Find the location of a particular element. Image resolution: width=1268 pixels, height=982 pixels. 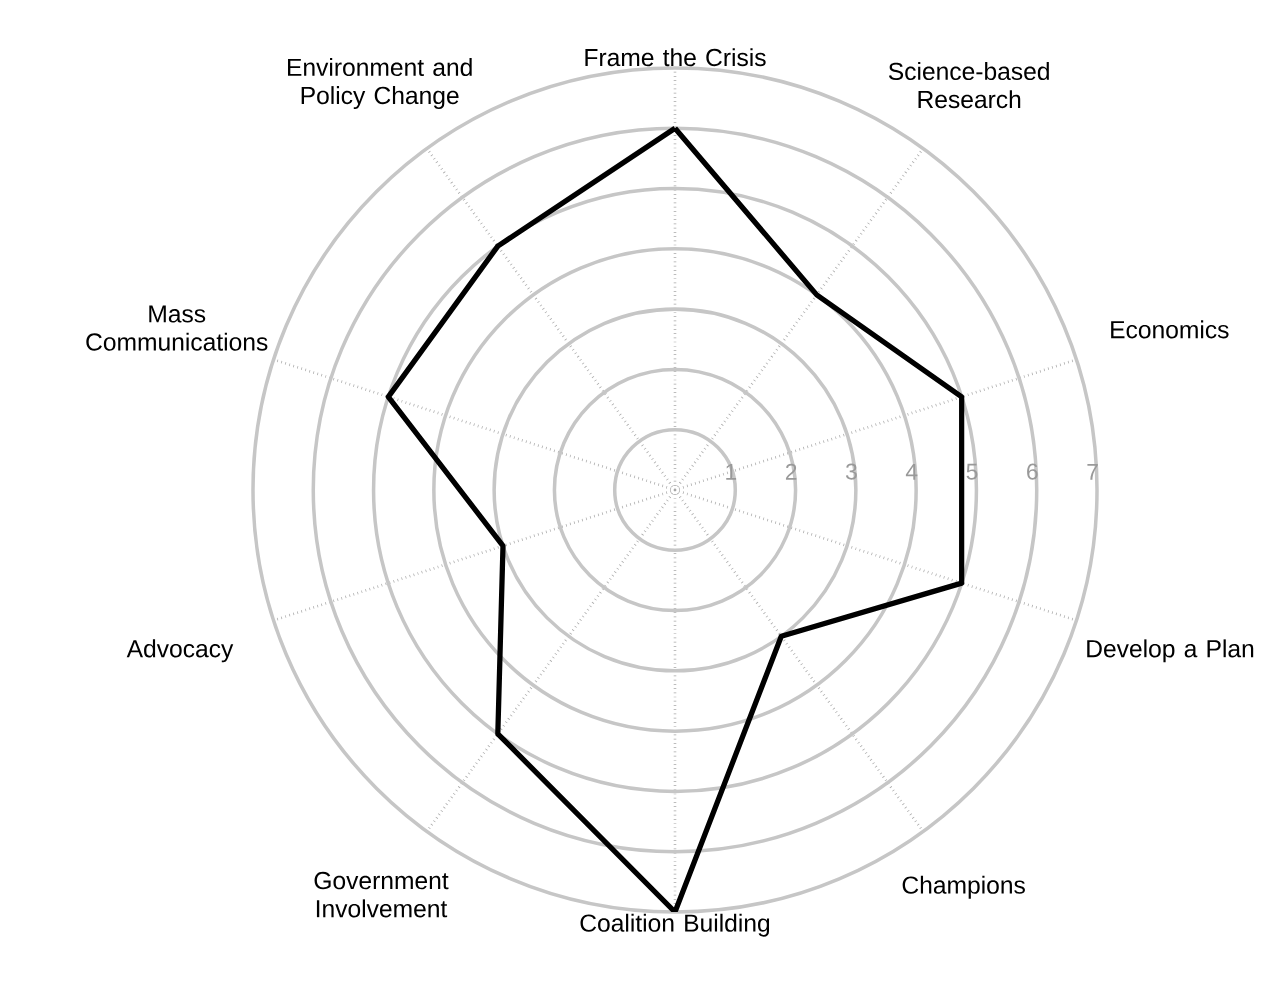

spoke-label: Develop a Plan is located at coordinates (1170, 651).